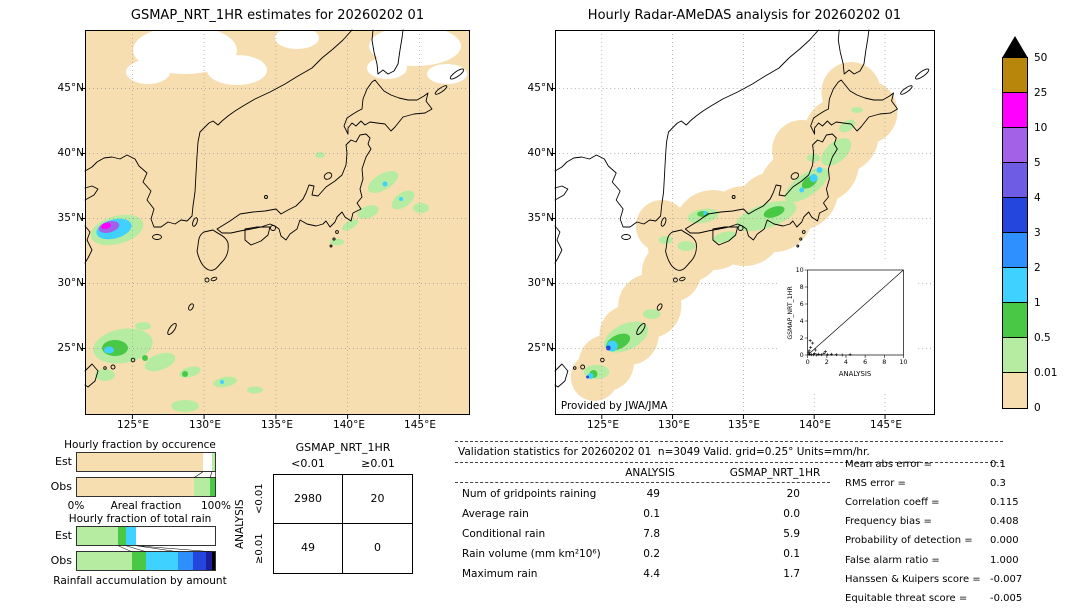  What do you see at coordinates (802, 287) in the screenshot?
I see `svg-text: 8` at bounding box center [802, 287].